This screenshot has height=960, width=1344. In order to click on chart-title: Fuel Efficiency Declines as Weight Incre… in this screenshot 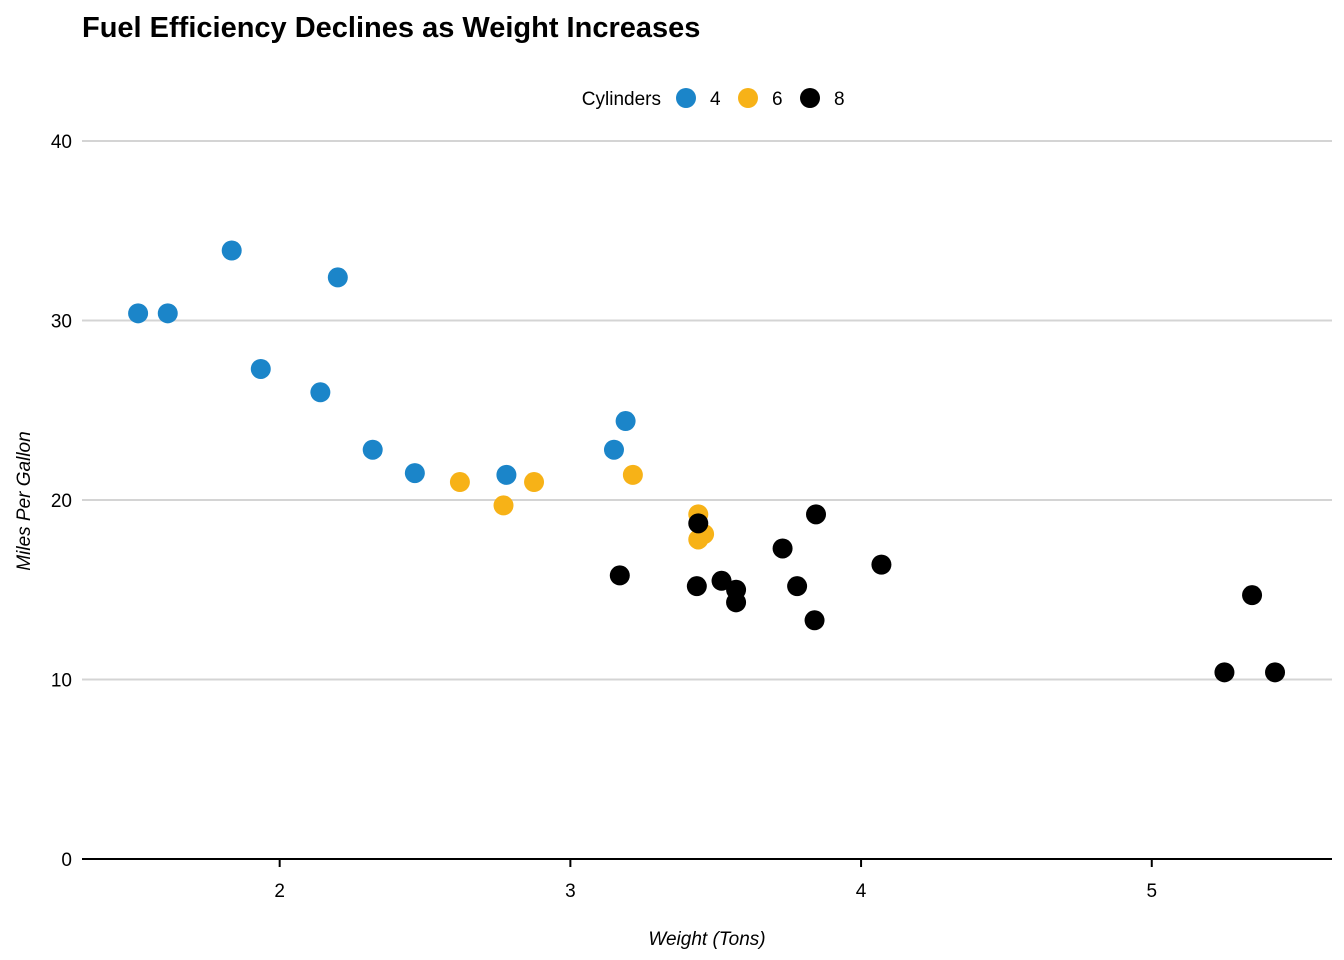, I will do `click(391, 28)`.